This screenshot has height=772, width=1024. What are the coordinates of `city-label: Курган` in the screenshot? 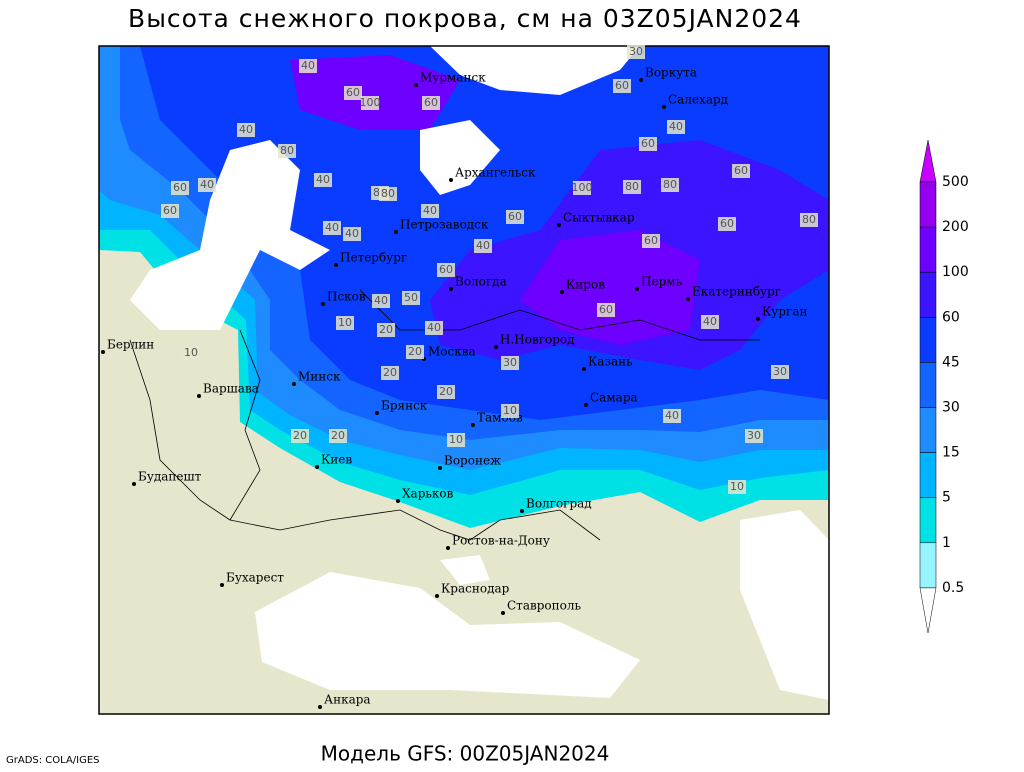 It's located at (784, 312).